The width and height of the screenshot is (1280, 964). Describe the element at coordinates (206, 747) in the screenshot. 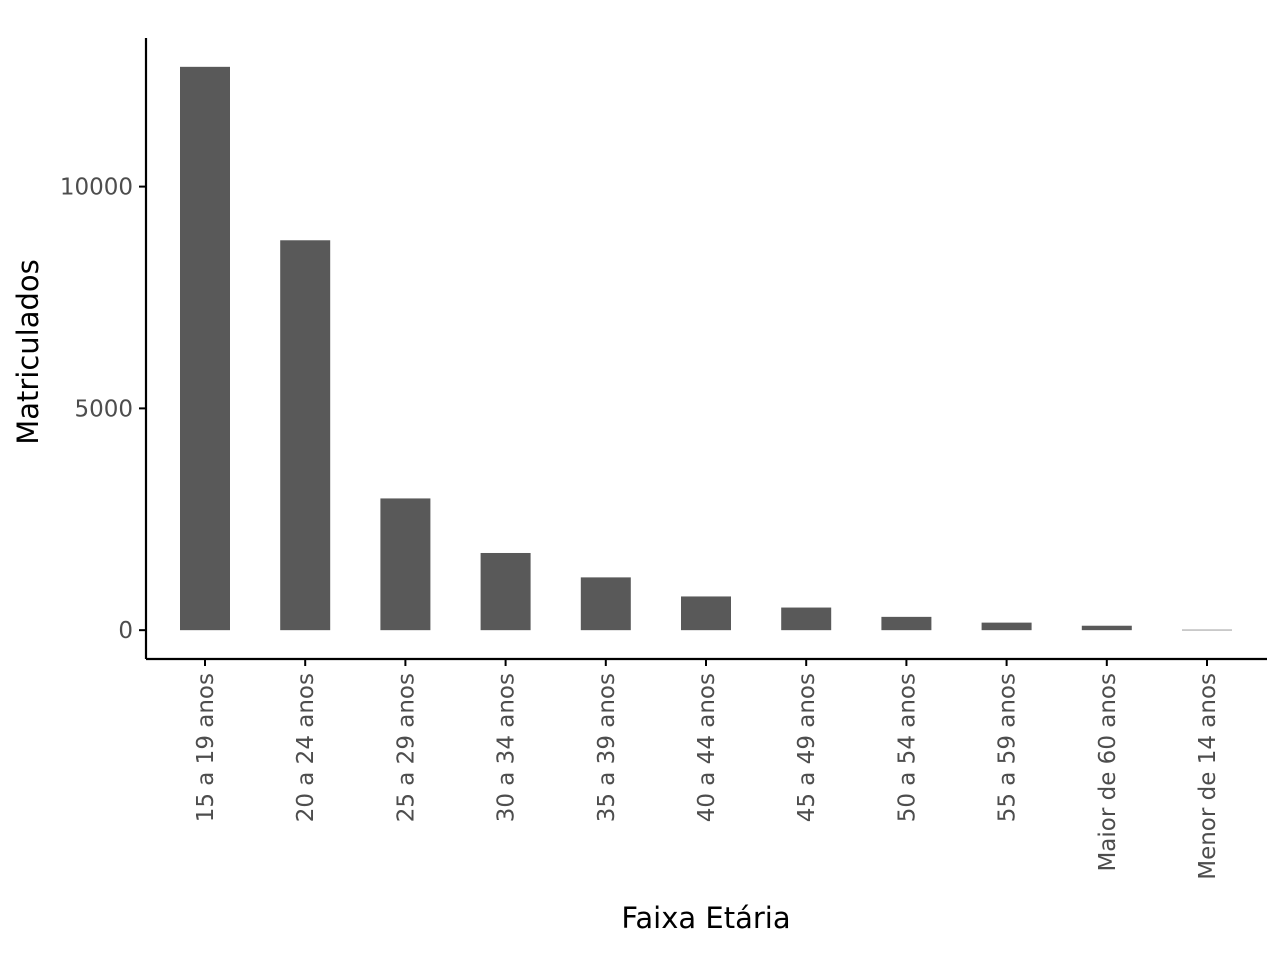

I see `x-tick-label: 15 a 19 anos` at that location.